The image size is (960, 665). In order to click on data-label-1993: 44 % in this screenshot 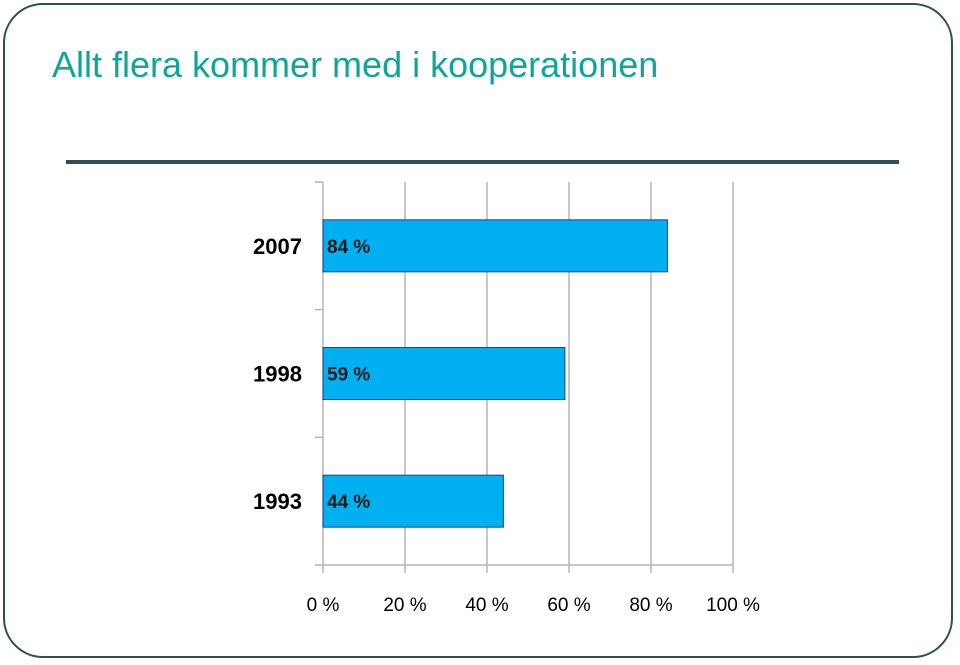, I will do `click(348, 502)`.